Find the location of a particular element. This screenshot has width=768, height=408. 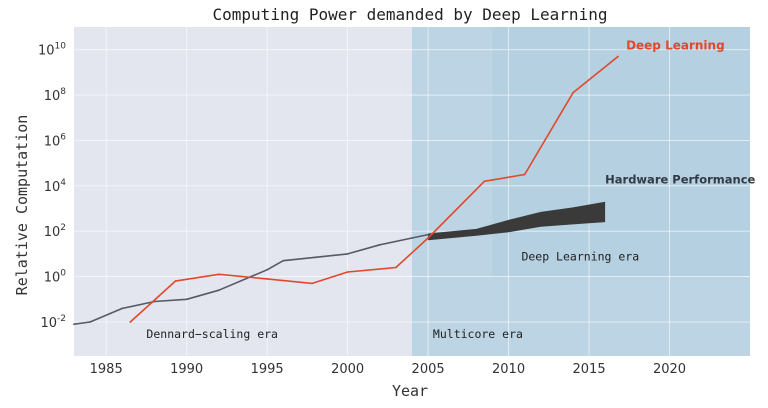

x-axis-label: Year is located at coordinates (410, 391).